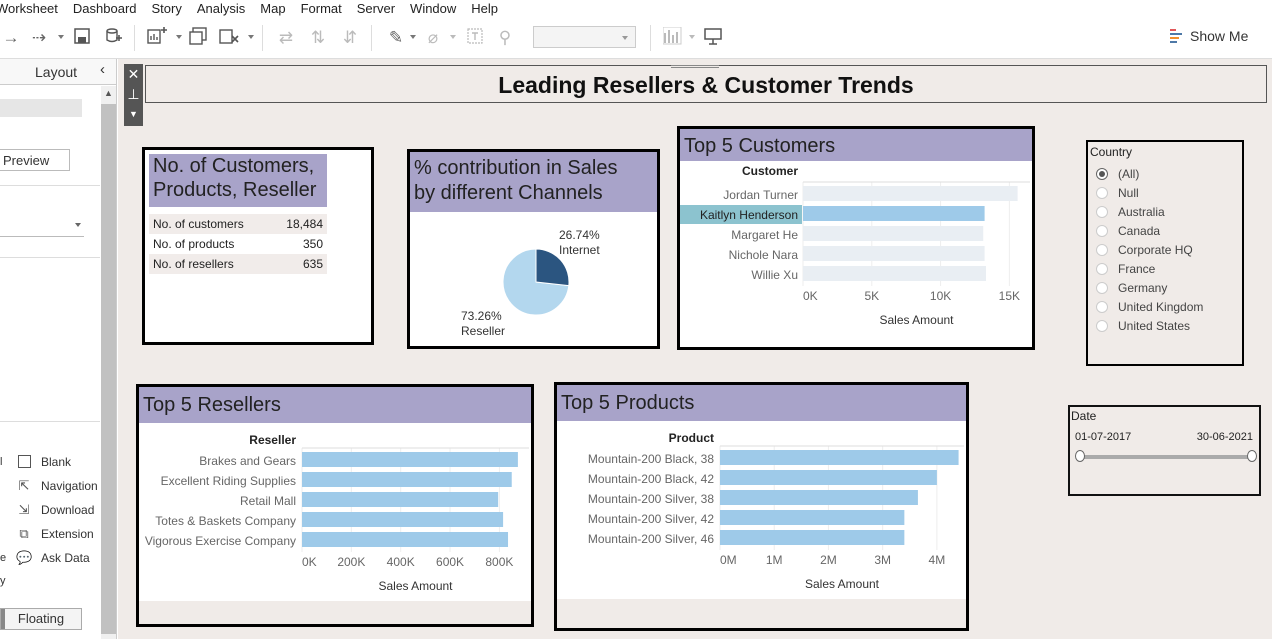 This screenshot has width=1272, height=639. What do you see at coordinates (221, 8) in the screenshot?
I see `menu-analysis: Analysis` at bounding box center [221, 8].